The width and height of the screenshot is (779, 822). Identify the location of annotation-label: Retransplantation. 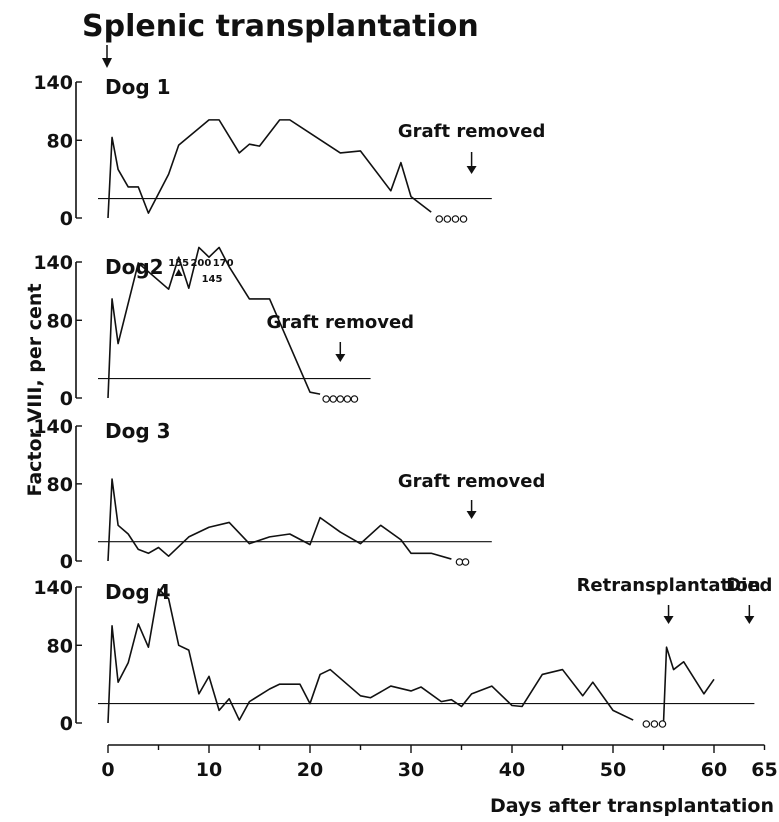
(669, 585).